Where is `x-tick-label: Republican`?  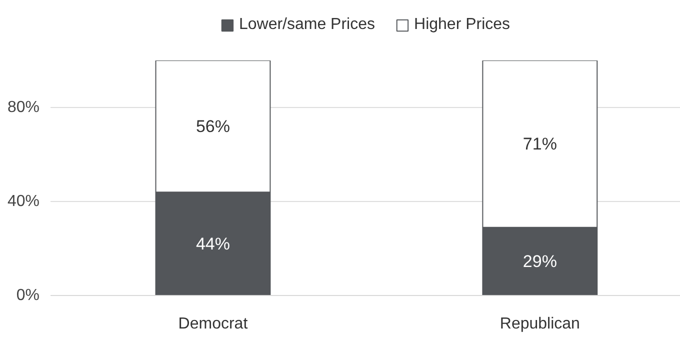 x-tick-label: Republican is located at coordinates (540, 324).